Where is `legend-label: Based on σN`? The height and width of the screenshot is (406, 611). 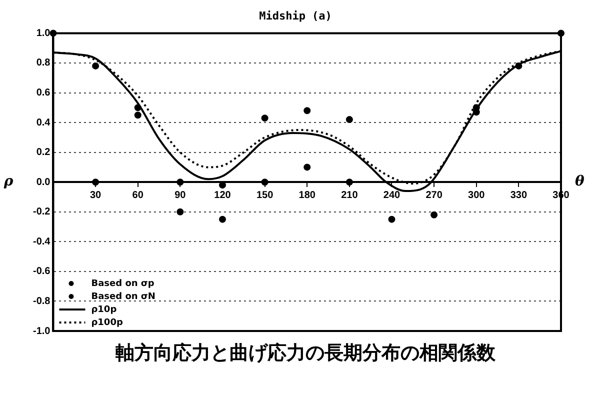 legend-label: Based on σN is located at coordinates (123, 297).